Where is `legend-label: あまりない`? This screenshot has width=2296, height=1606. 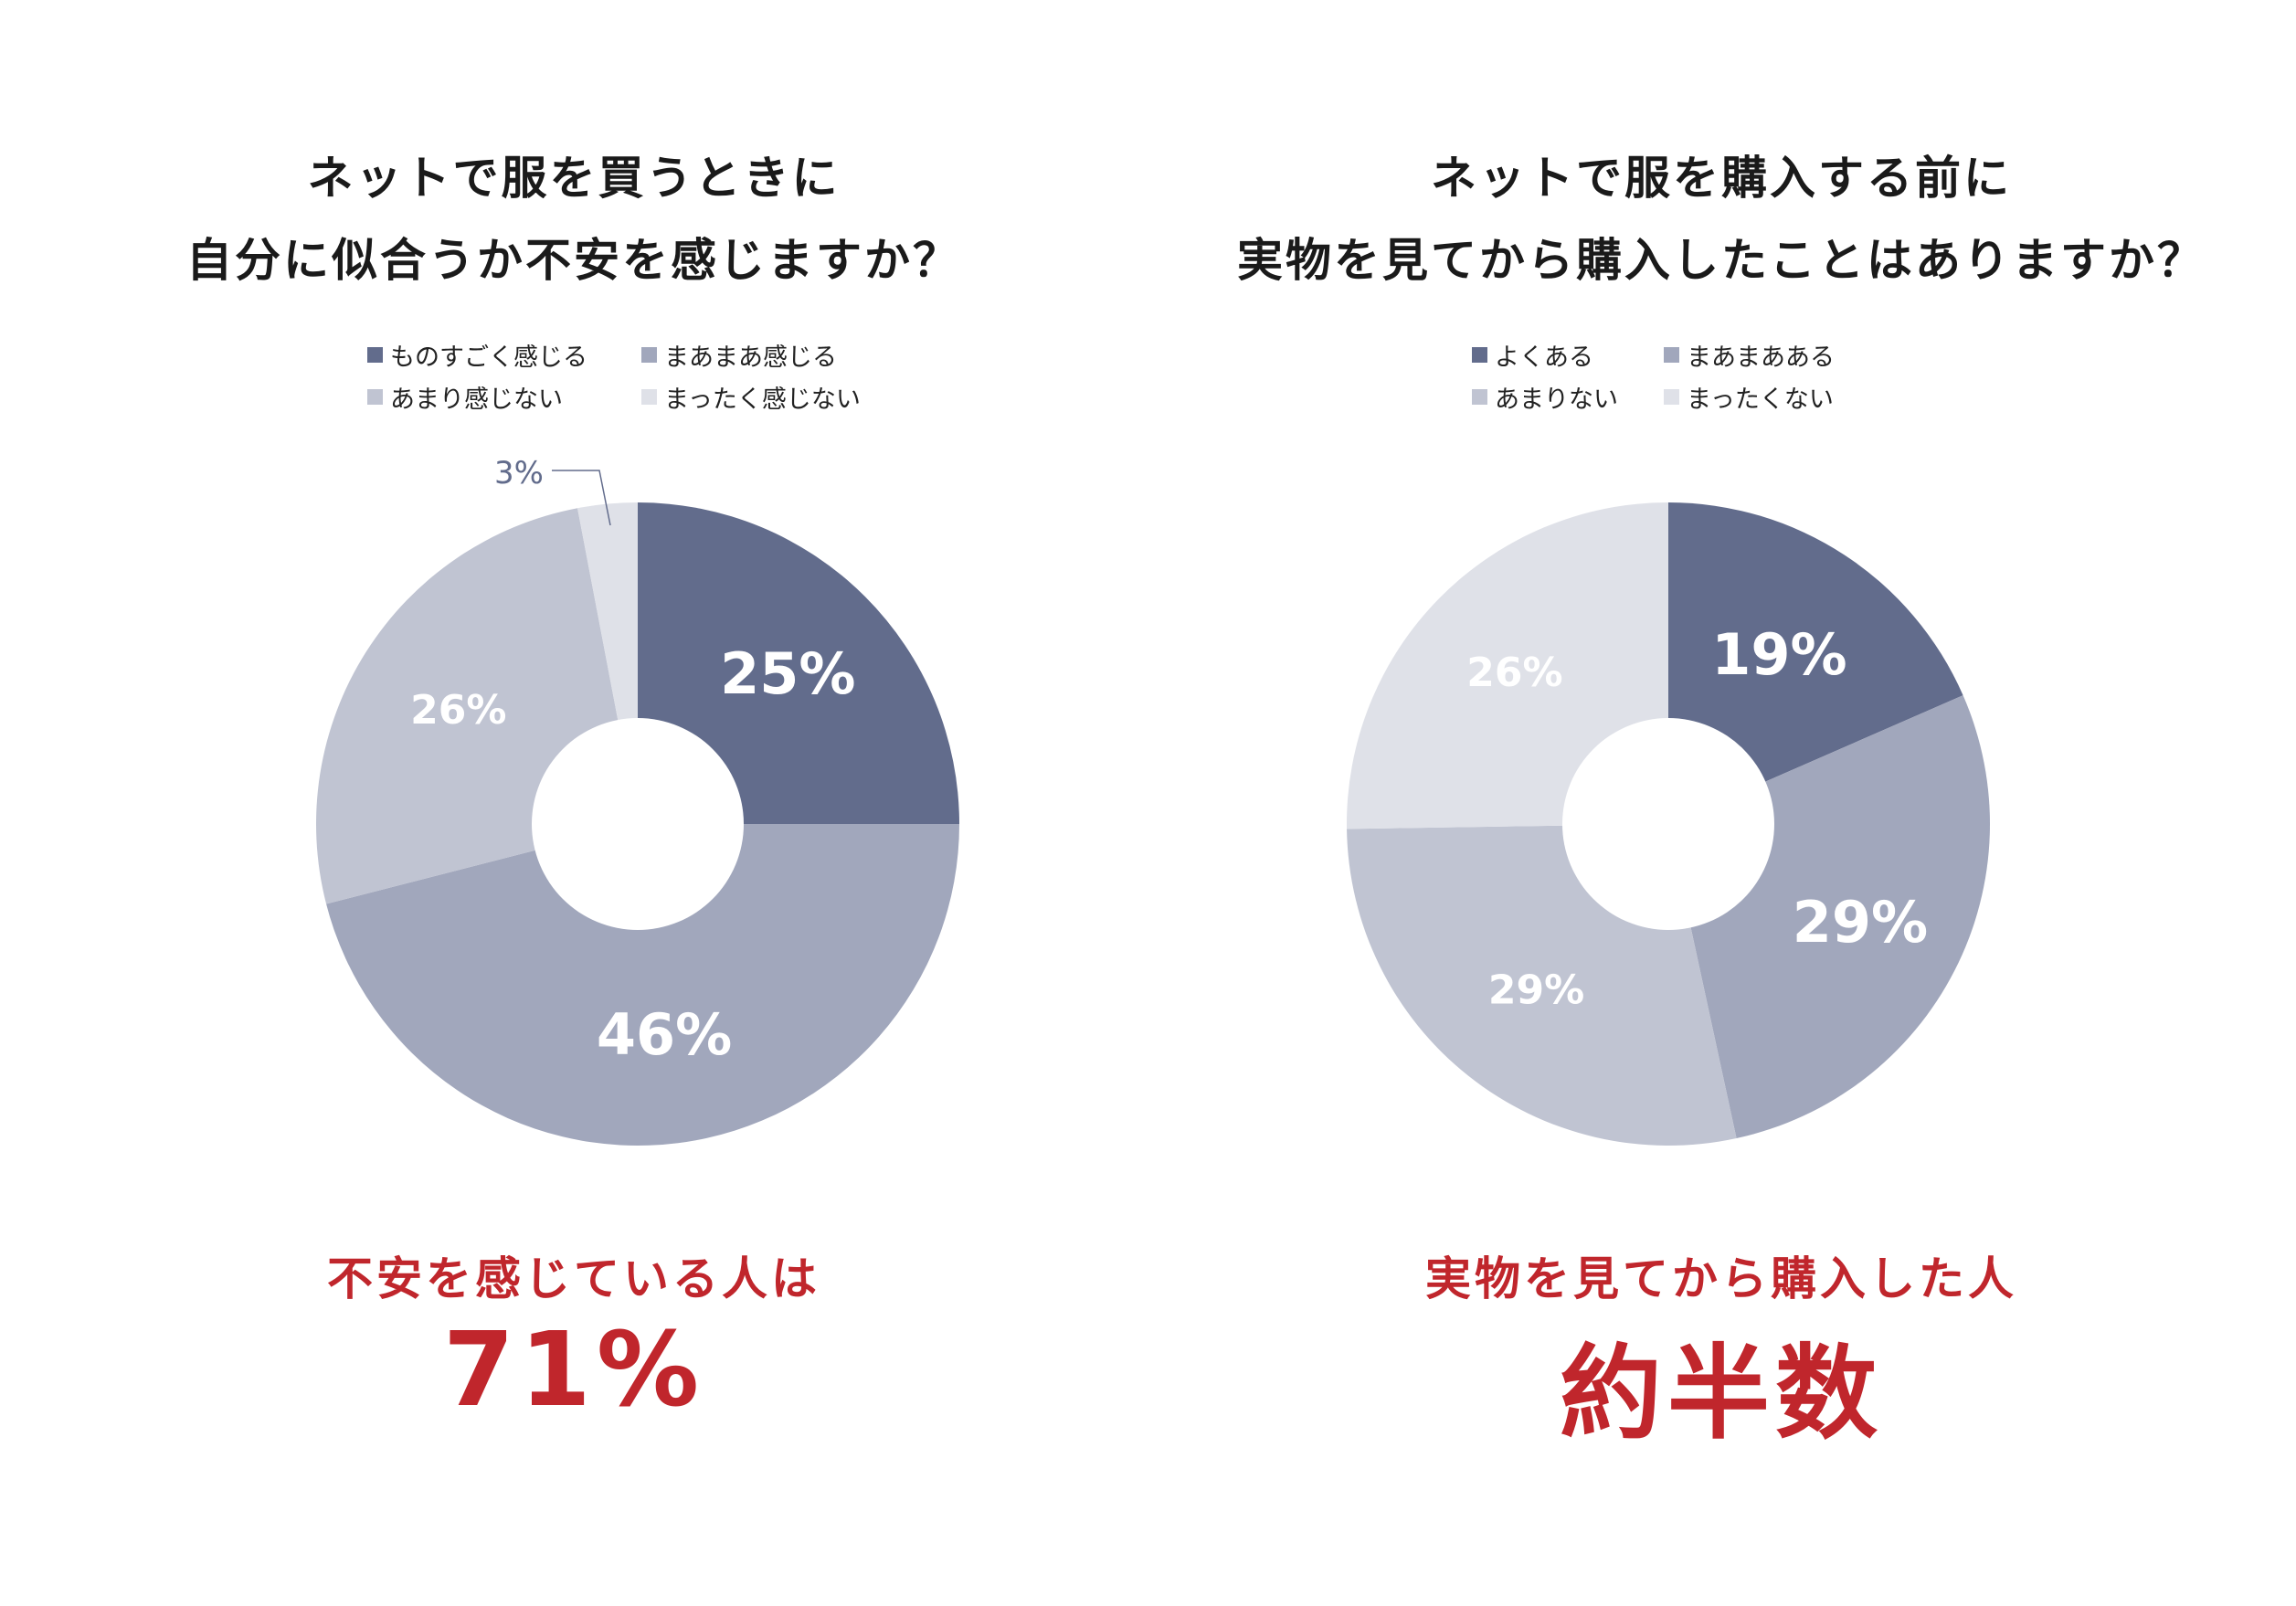 legend-label: あまりない is located at coordinates (1556, 399).